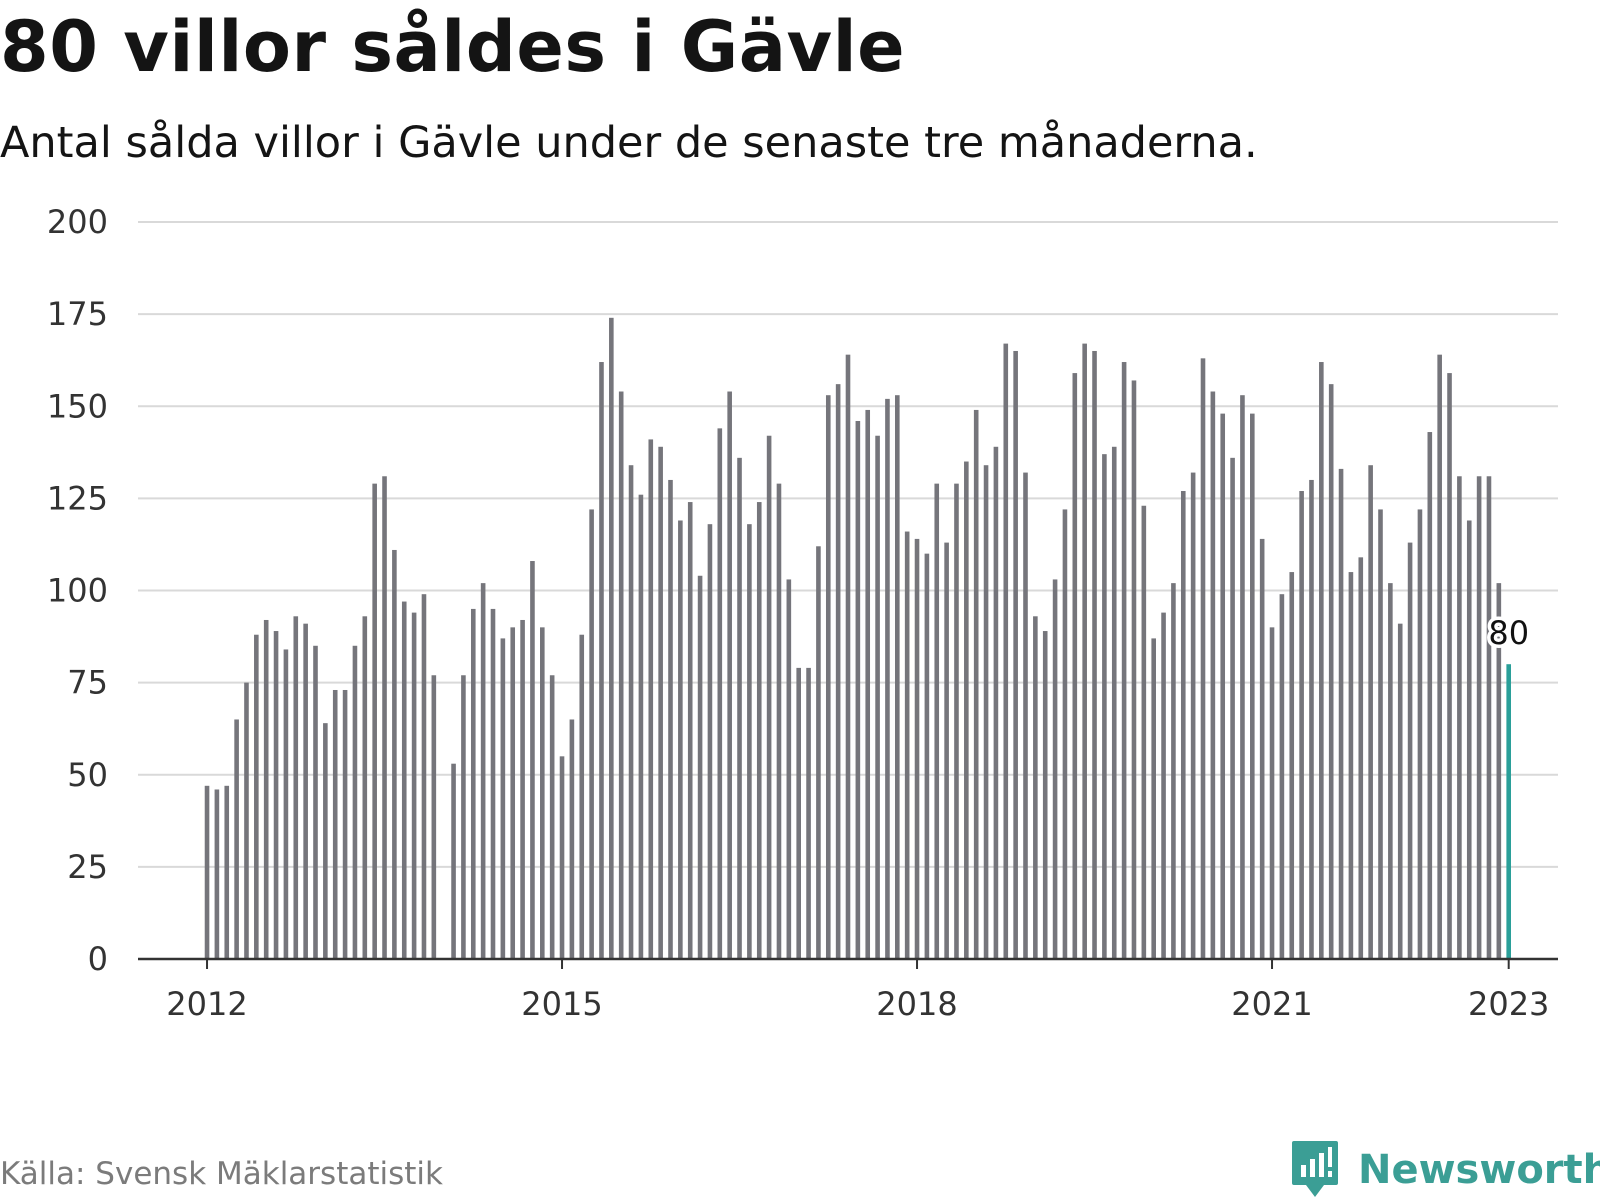 The height and width of the screenshot is (1201, 1600). What do you see at coordinates (453, 47) in the screenshot?
I see `chart-title: 80 villor såldes i Gävle` at bounding box center [453, 47].